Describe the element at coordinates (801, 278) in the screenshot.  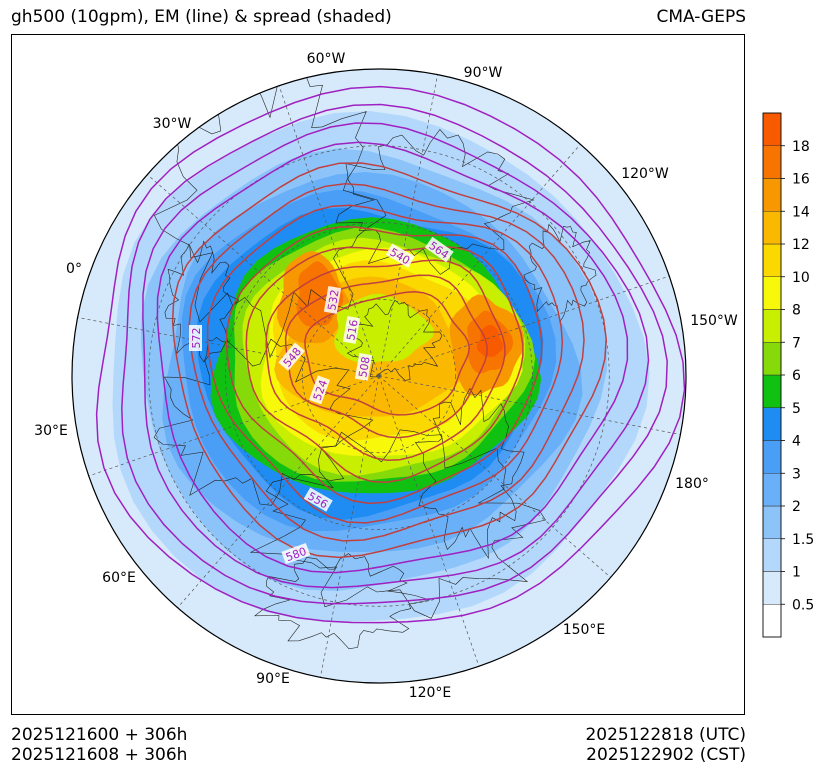
I see `colorbar-label-10: 10` at that location.